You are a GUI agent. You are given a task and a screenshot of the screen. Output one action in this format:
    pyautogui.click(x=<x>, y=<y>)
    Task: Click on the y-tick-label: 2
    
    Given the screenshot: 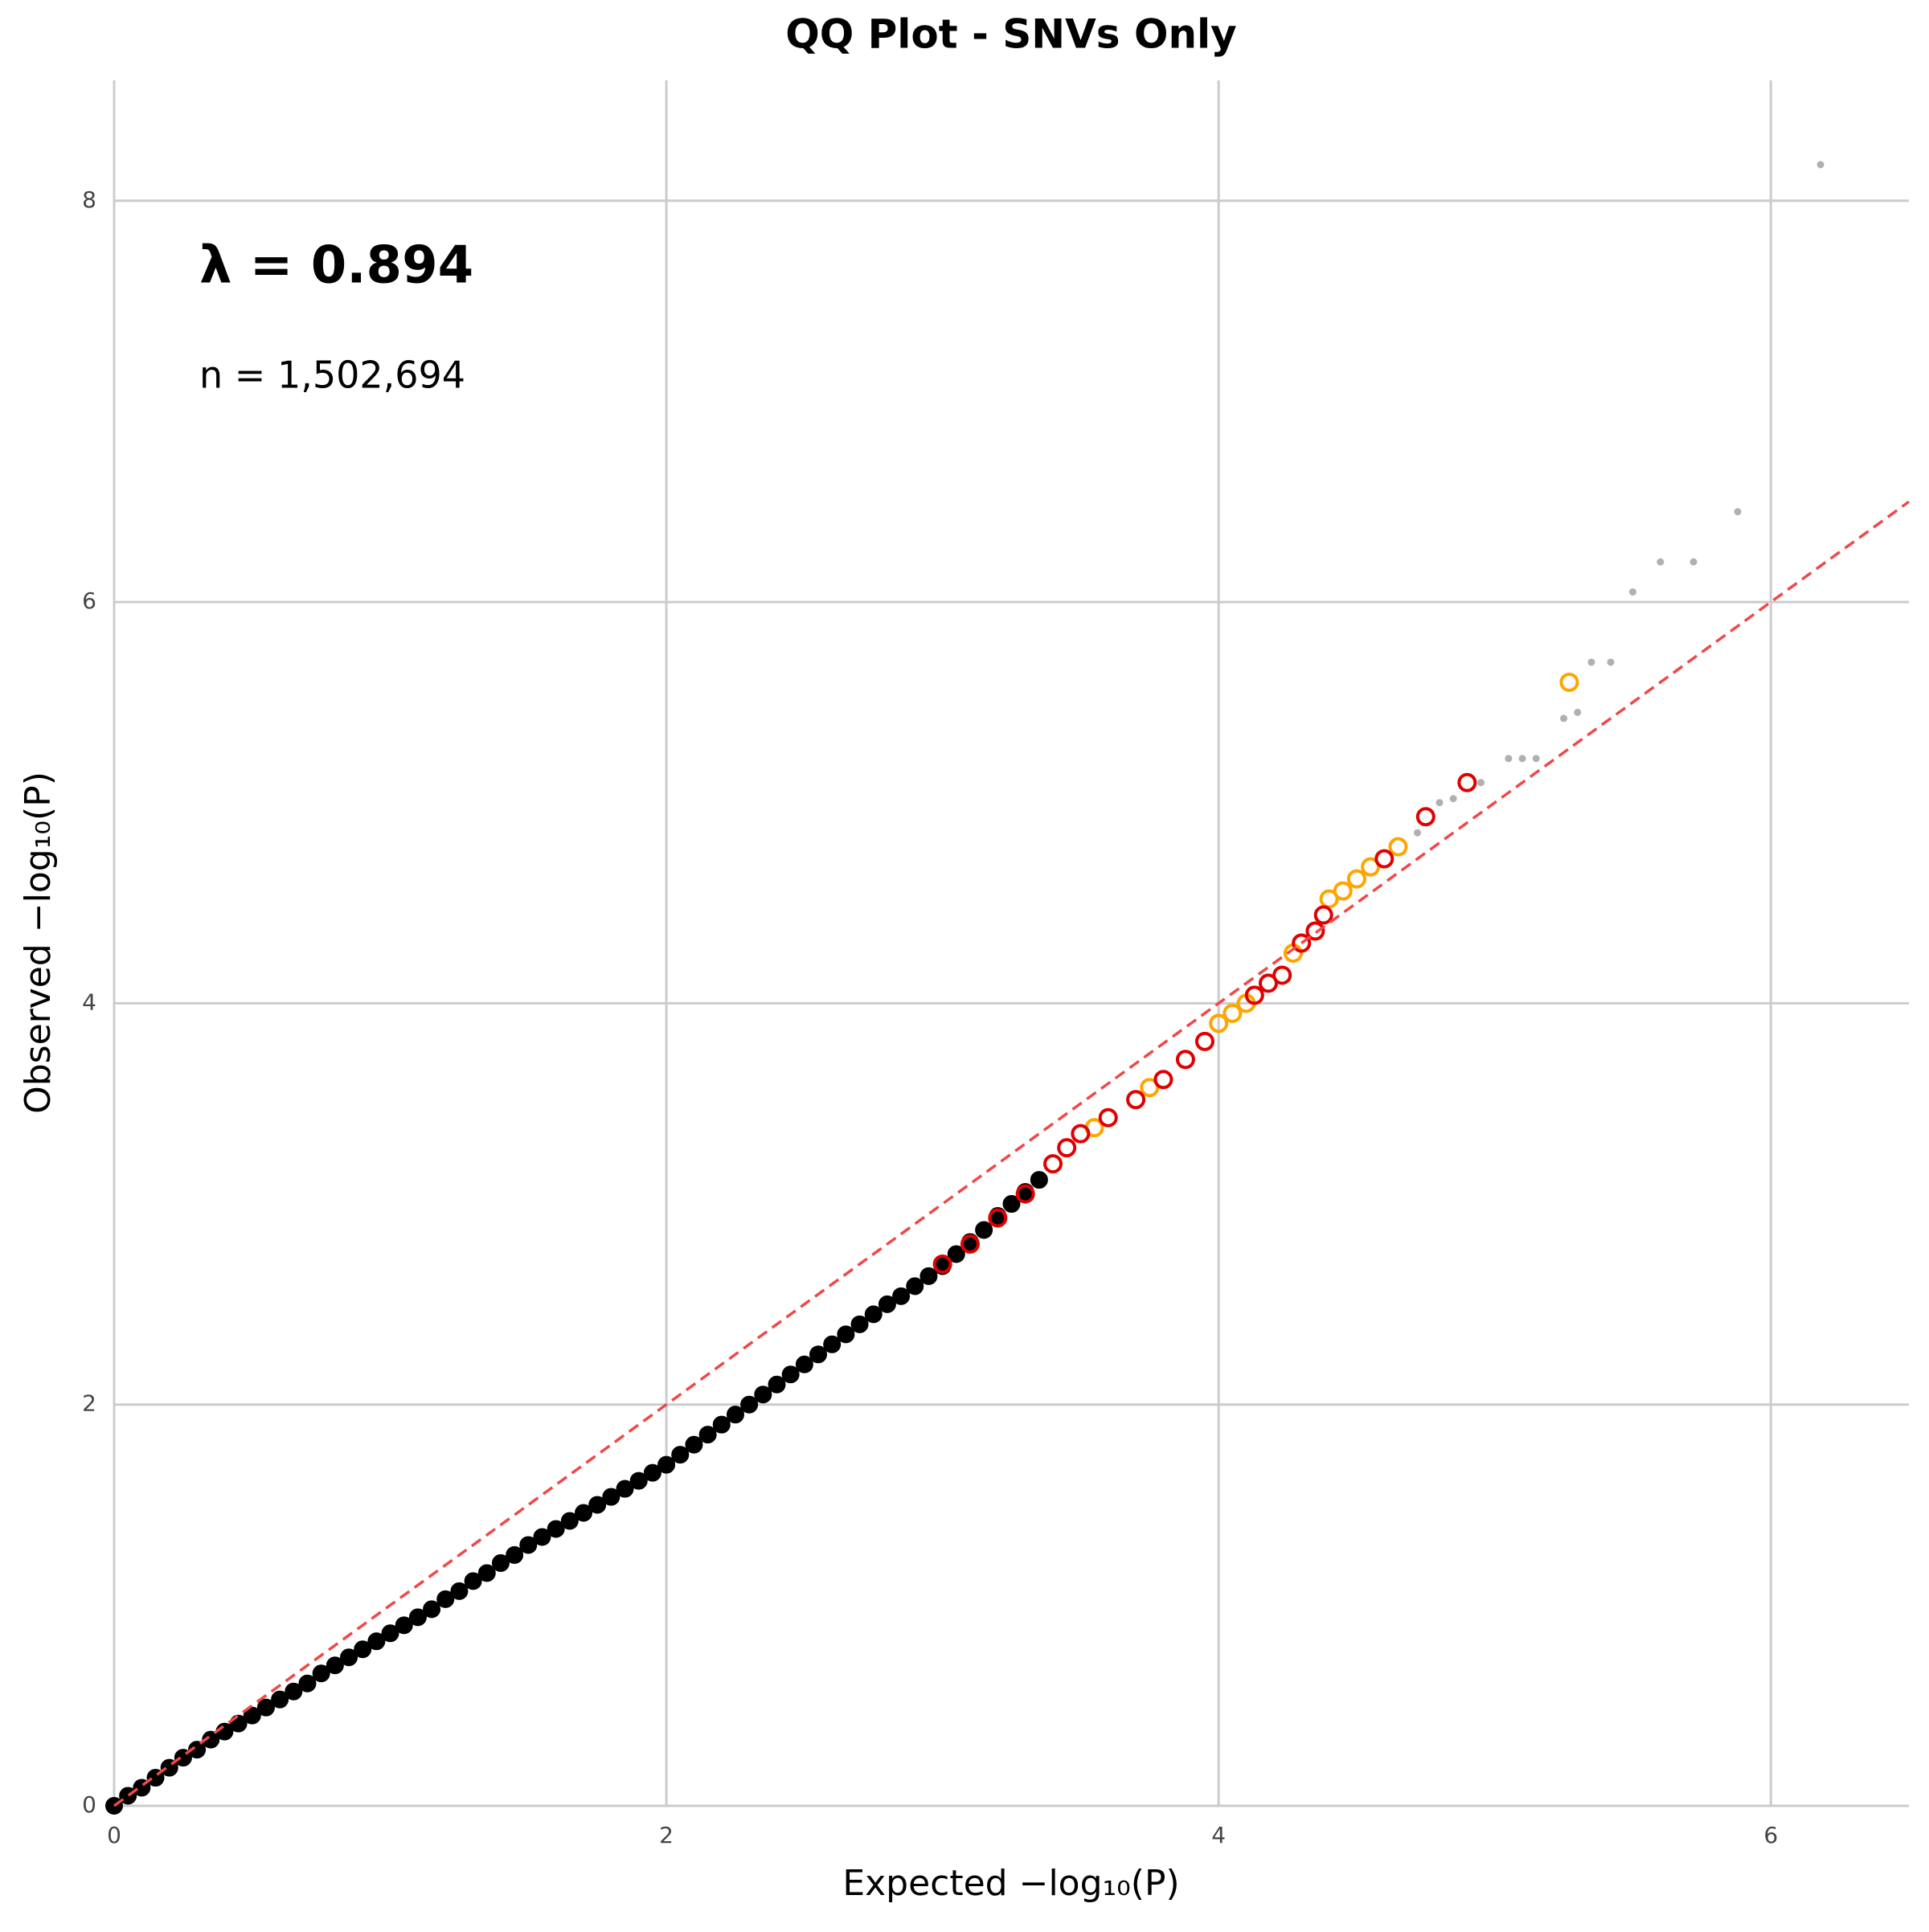 What is the action you would take?
    pyautogui.click(x=89, y=1403)
    